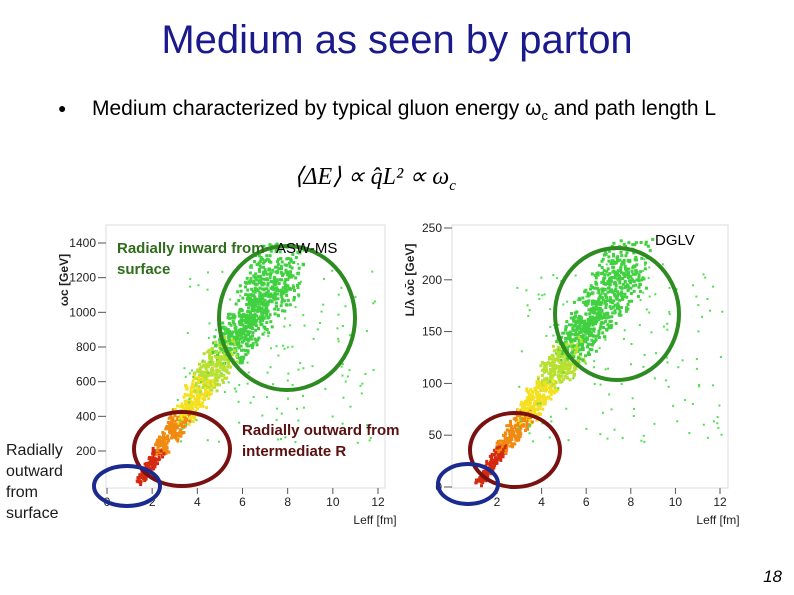 The image size is (794, 595). Describe the element at coordinates (452, 185) in the screenshot. I see `formula-sub: c` at that location.